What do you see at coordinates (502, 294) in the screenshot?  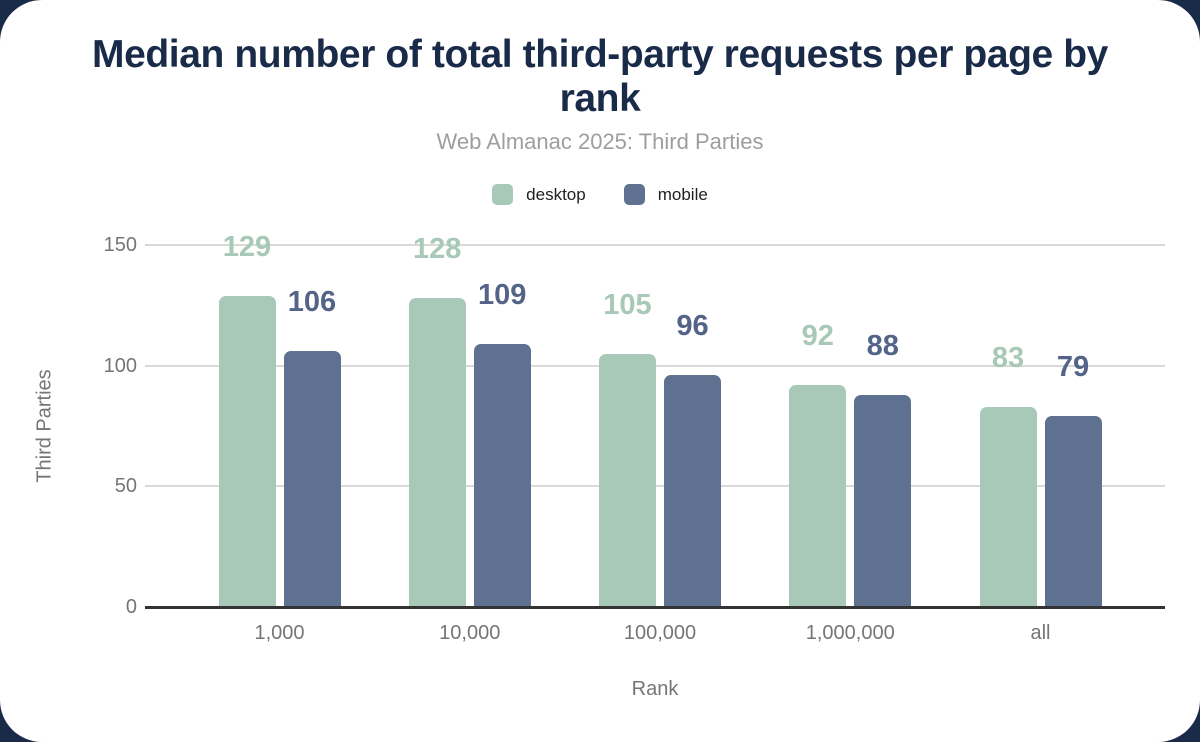 I see `value-label-mobile-10000: 109` at bounding box center [502, 294].